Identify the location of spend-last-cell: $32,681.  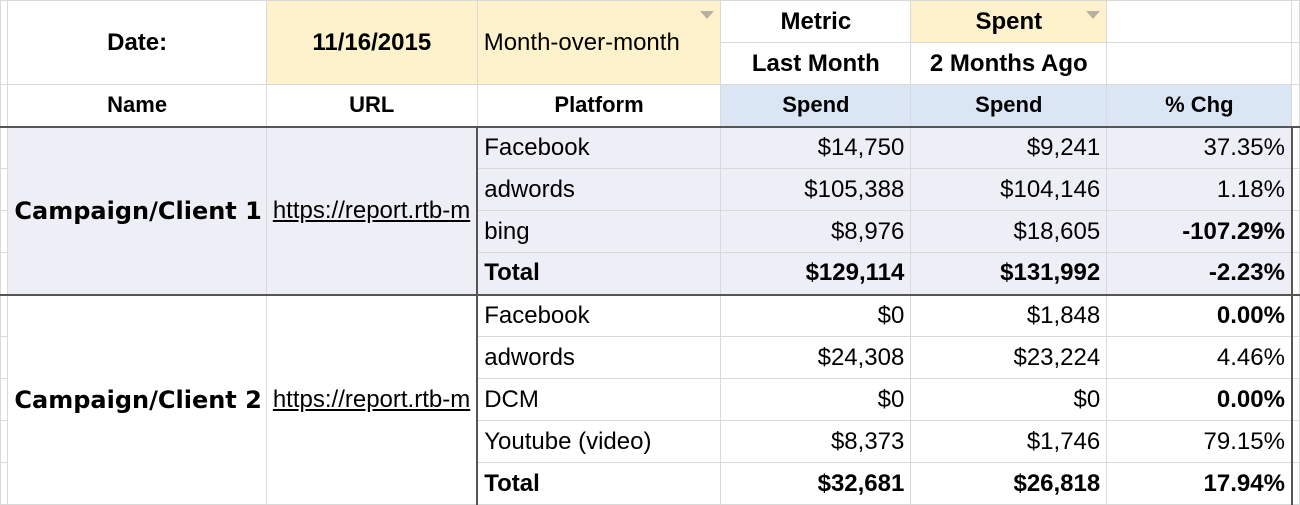
(816, 483).